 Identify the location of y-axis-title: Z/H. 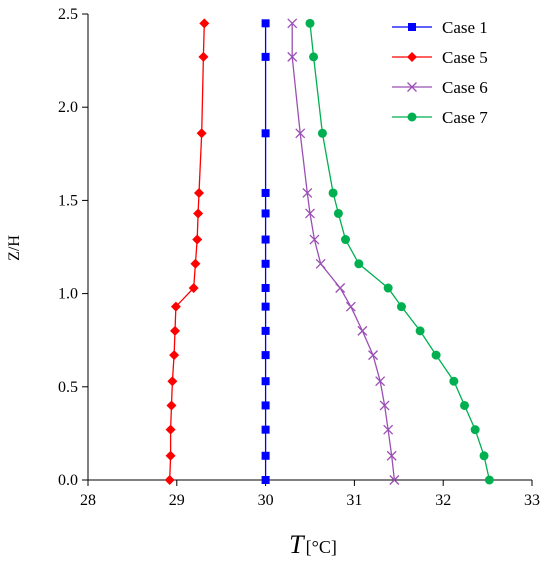
(14, 248).